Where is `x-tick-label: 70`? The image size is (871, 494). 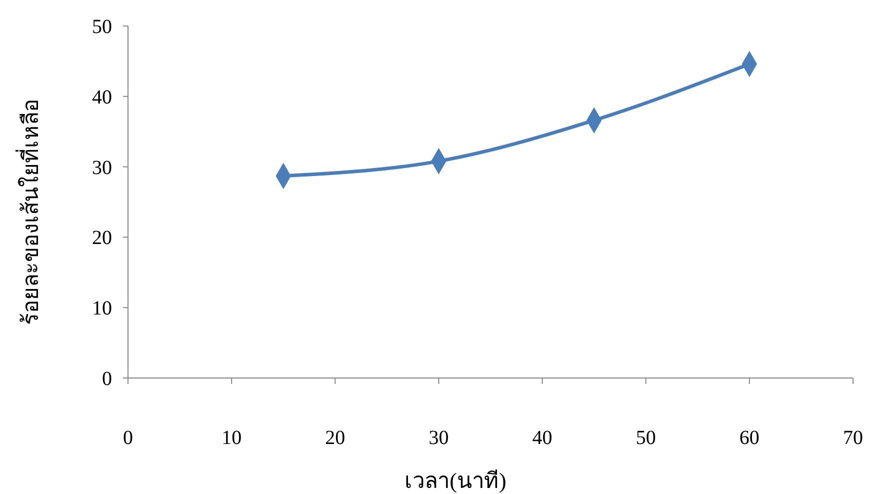 x-tick-label: 70 is located at coordinates (853, 438).